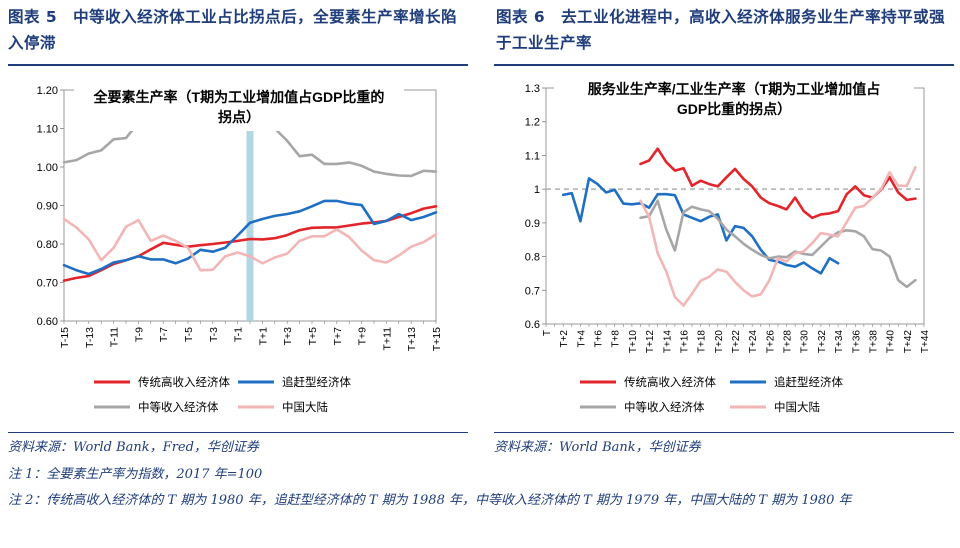 The image size is (960, 548). I want to click on figure-title-left: 图表 5 中等收入经济体工业占比拐点后，全要素生产率增长陷入停滞, so click(233, 30).